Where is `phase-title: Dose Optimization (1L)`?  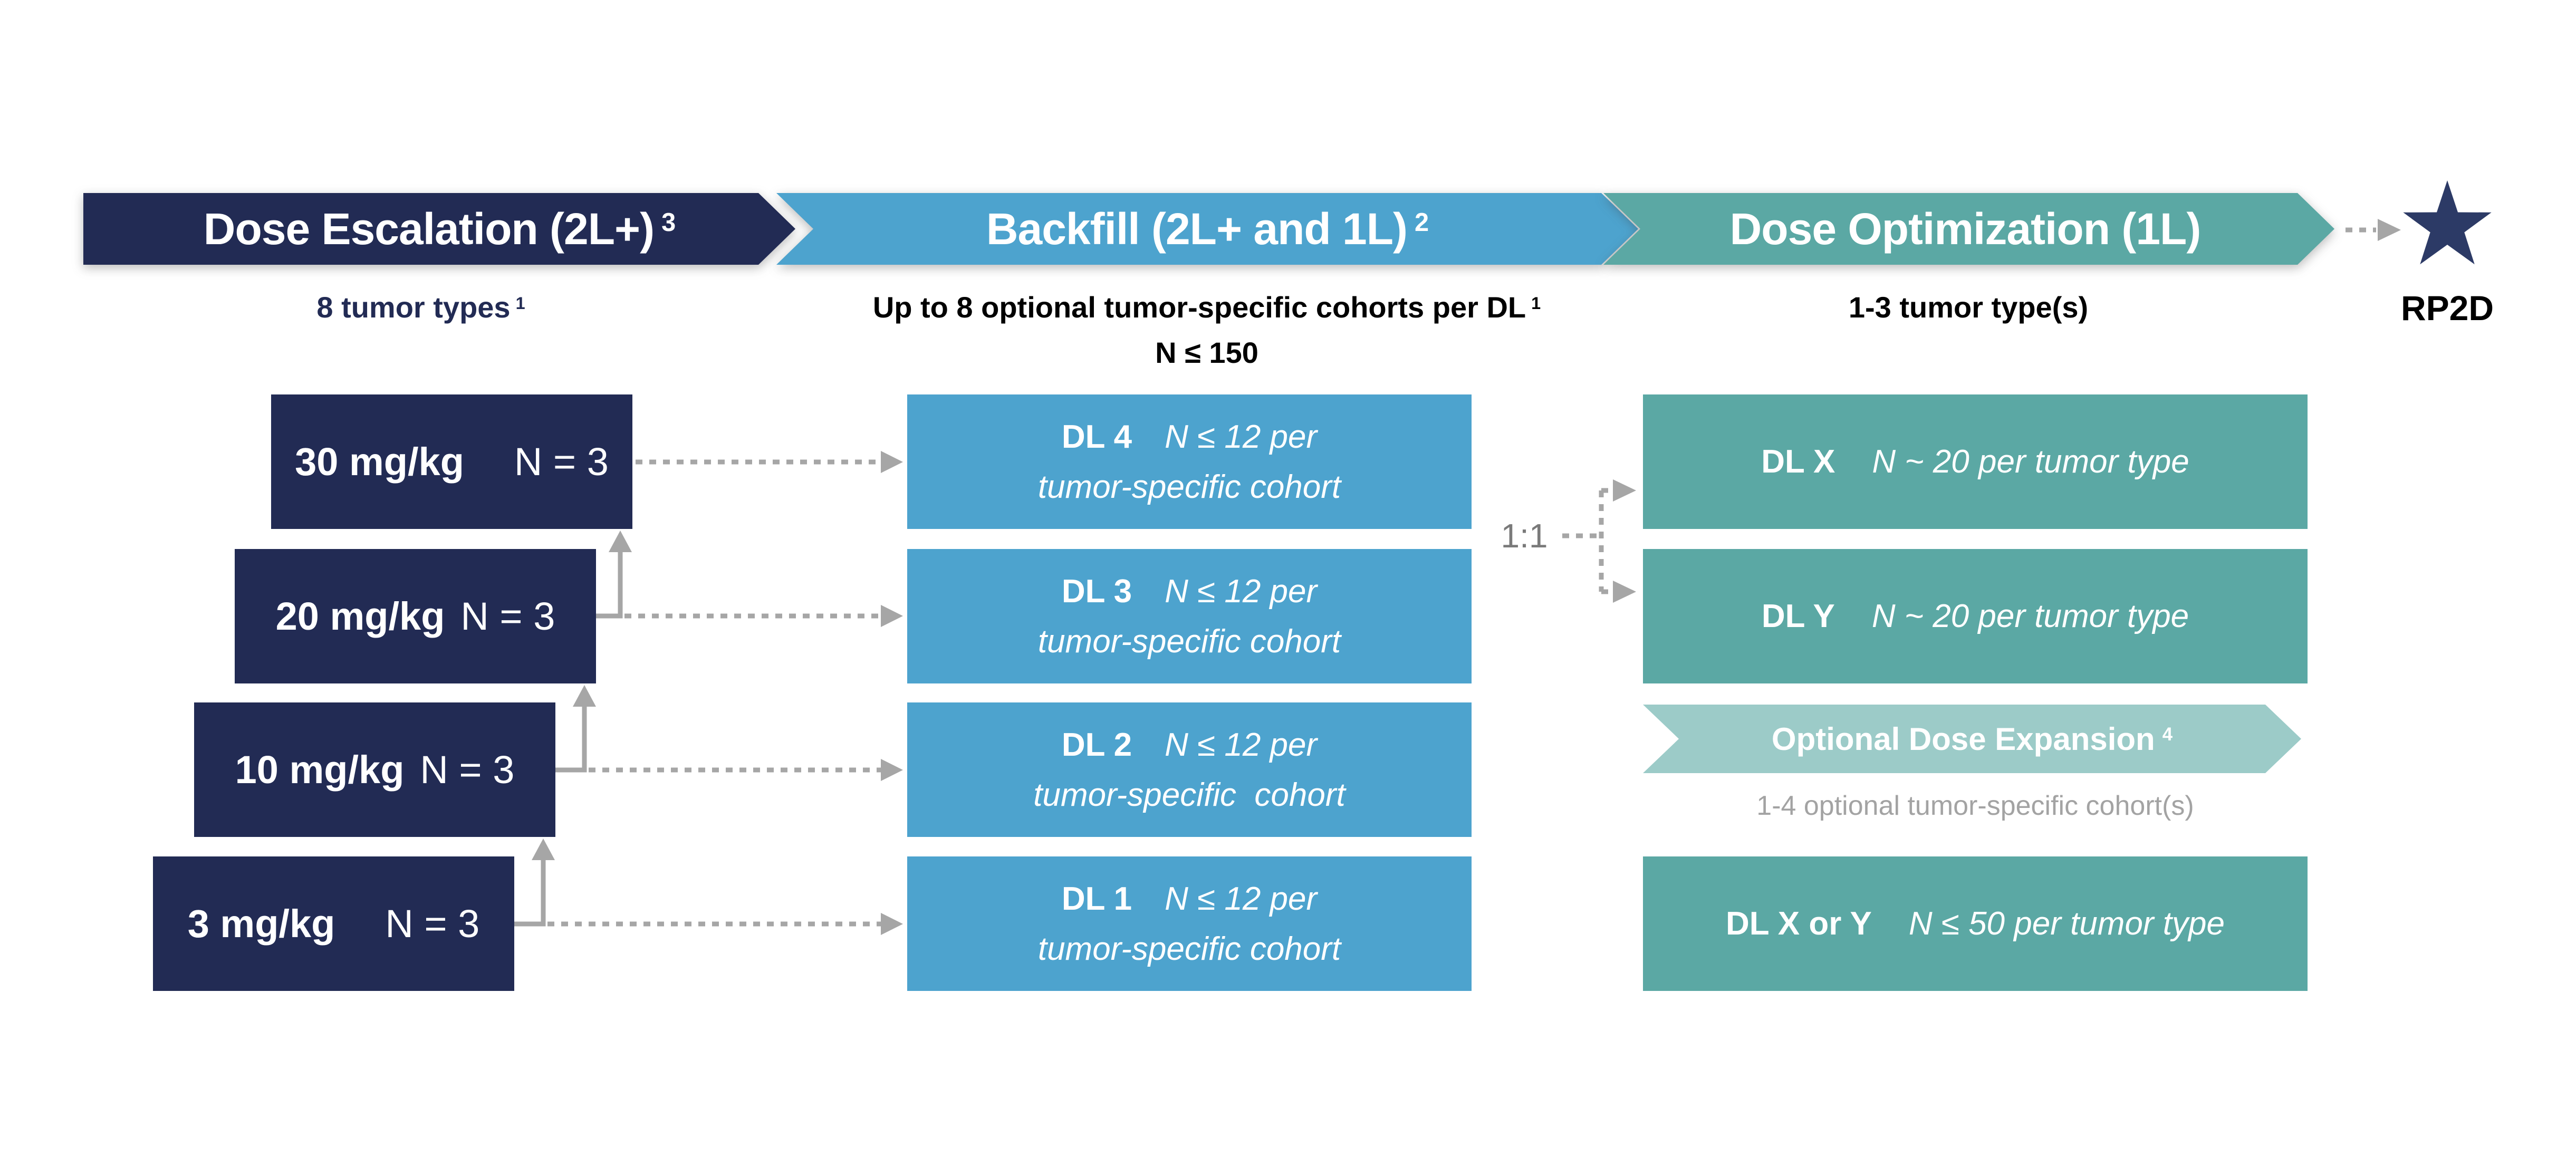 phase-title: Dose Optimization (1L) is located at coordinates (1969, 229).